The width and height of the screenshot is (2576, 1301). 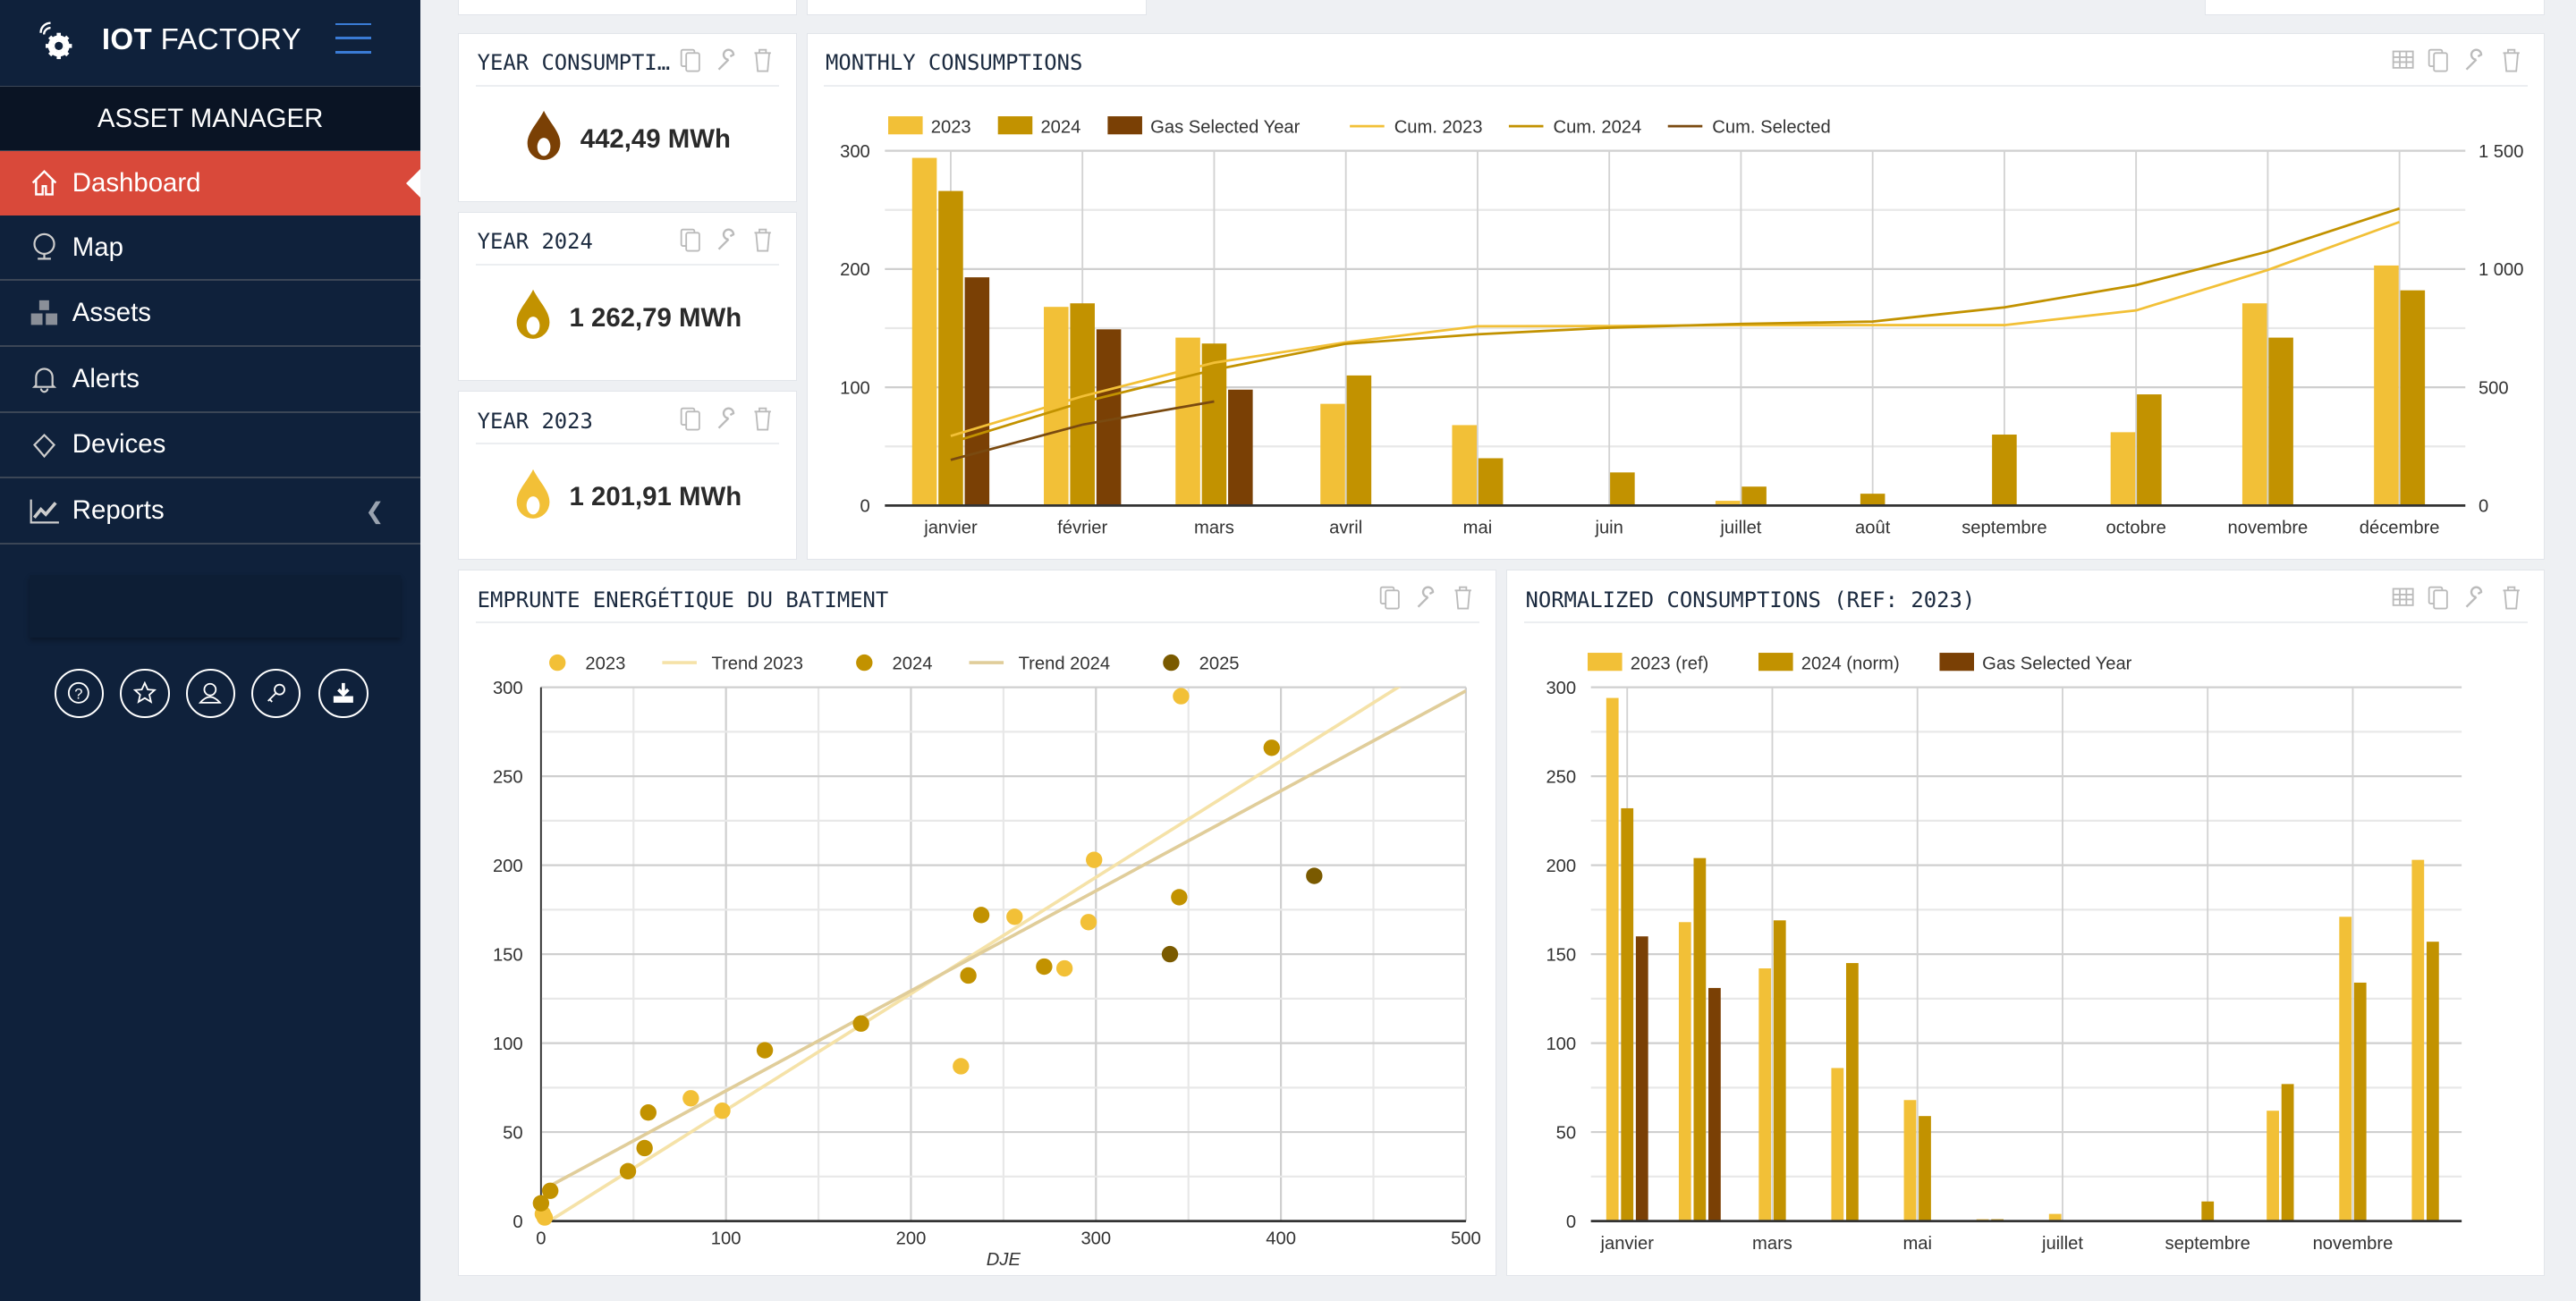 I want to click on y-tick-label: 250, so click(x=1561, y=778).